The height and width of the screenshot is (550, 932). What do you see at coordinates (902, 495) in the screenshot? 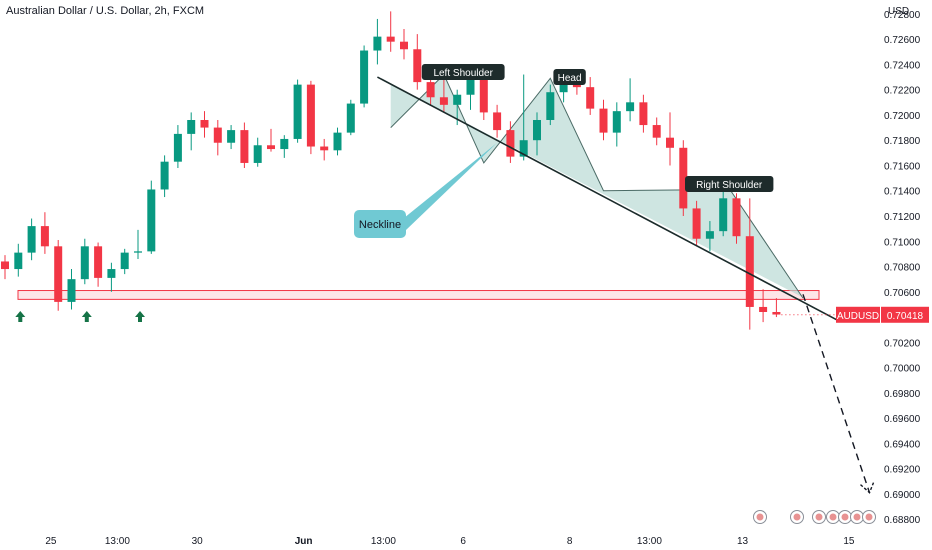
I see `y-tick-label: 0.69000` at bounding box center [902, 495].